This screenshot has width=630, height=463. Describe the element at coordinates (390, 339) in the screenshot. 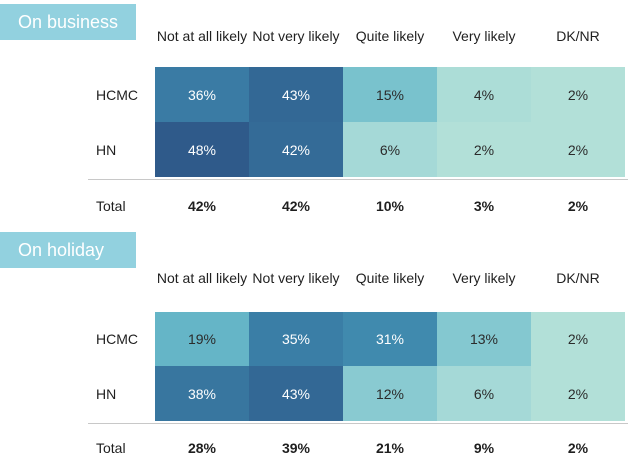

I see `heatmap-cell: 31%` at that location.